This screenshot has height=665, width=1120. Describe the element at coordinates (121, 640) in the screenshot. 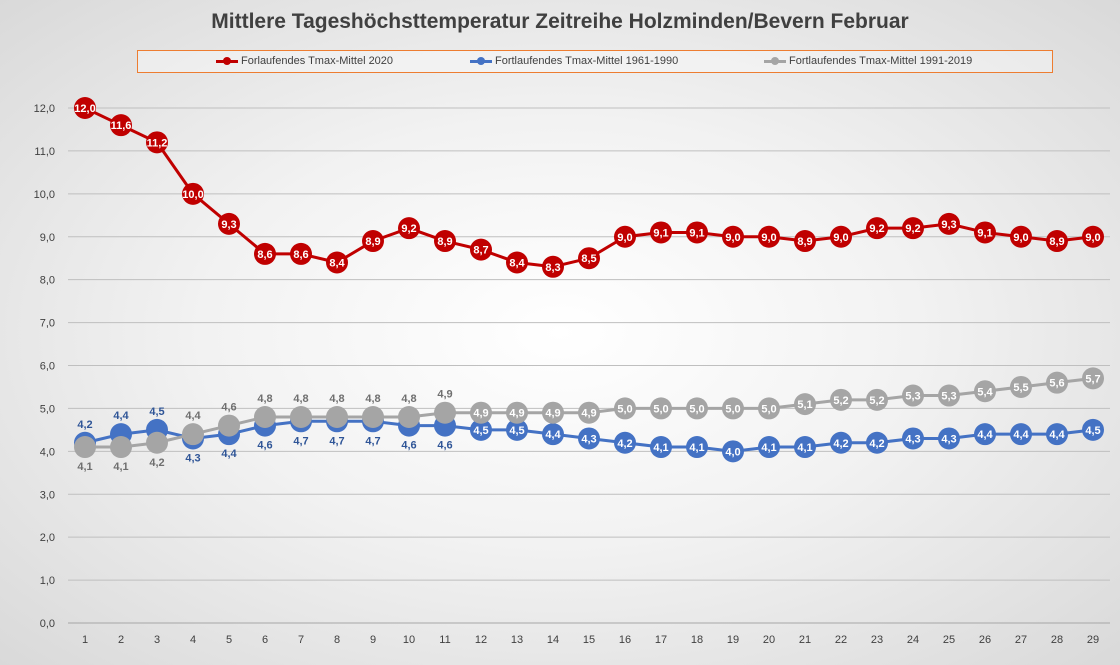

I see `x-tick-label: 2` at that location.